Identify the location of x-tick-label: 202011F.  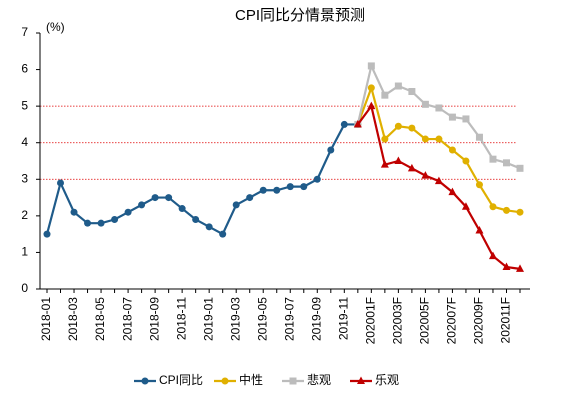
(506, 320).